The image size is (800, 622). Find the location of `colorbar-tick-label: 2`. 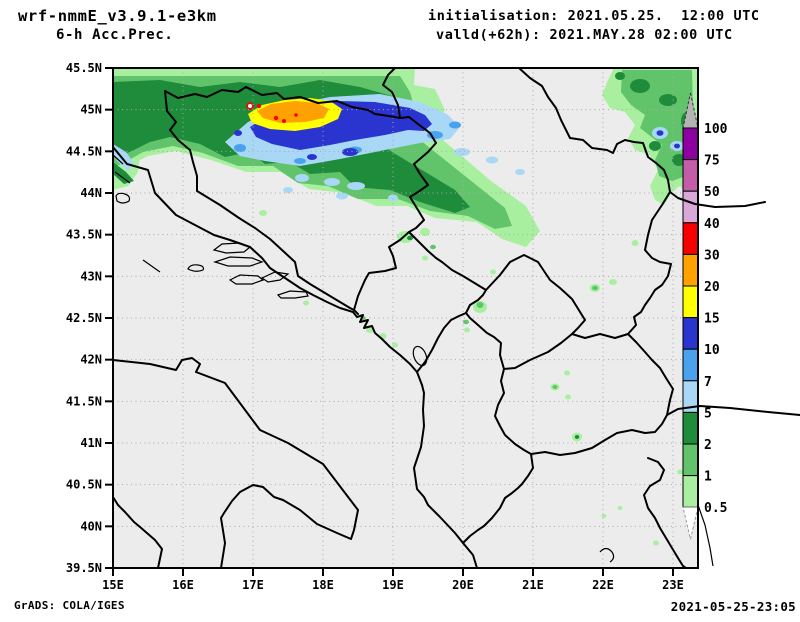

colorbar-tick-label: 2 is located at coordinates (708, 445).